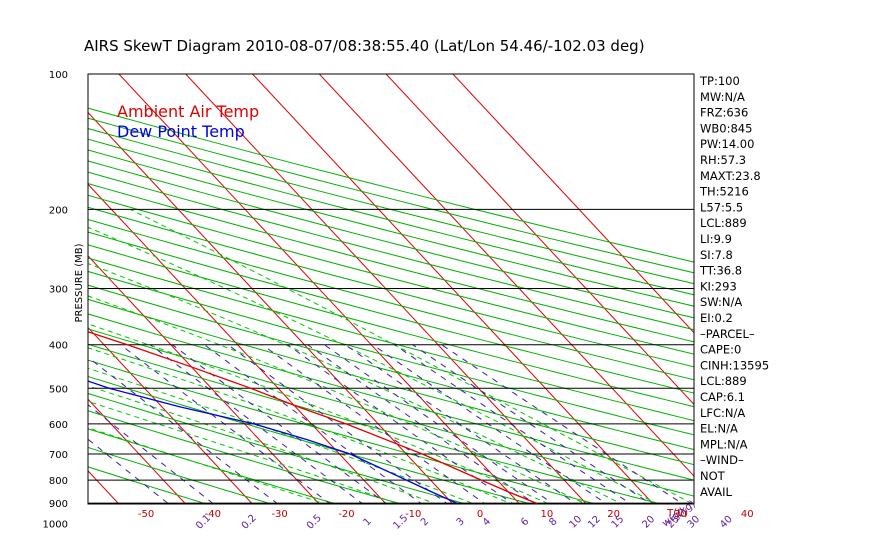 This screenshot has height=560, width=870. What do you see at coordinates (546, 514) in the screenshot?
I see `temperature-tick-label: 10` at bounding box center [546, 514].